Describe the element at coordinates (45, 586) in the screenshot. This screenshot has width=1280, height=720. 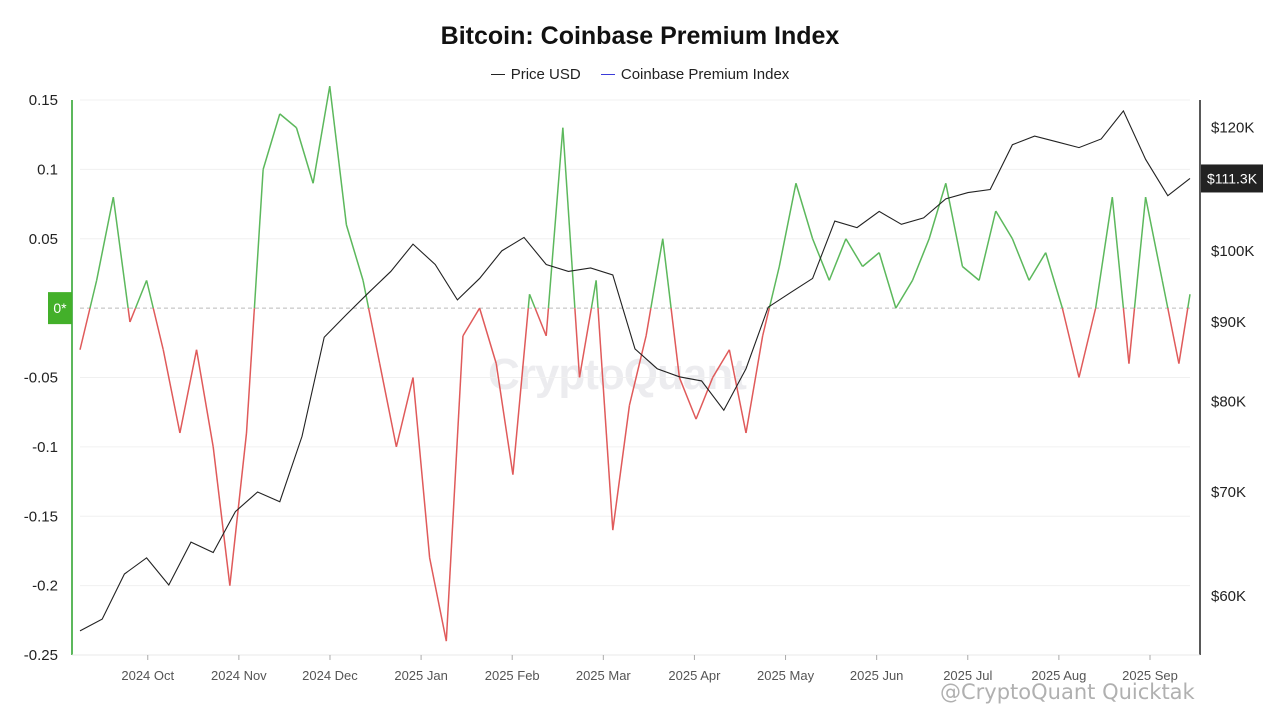
I see `y-tick-label-left: -0.2` at that location.